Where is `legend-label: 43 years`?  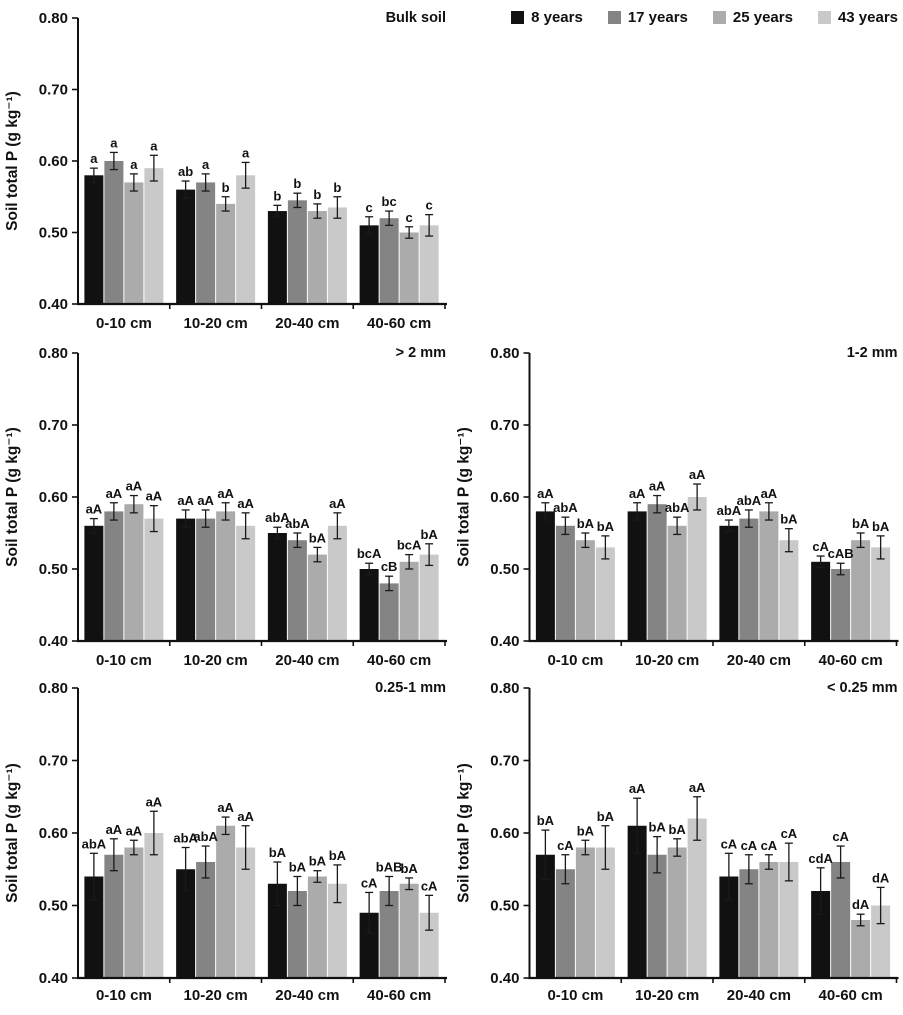
legend-label: 43 years is located at coordinates (867, 17).